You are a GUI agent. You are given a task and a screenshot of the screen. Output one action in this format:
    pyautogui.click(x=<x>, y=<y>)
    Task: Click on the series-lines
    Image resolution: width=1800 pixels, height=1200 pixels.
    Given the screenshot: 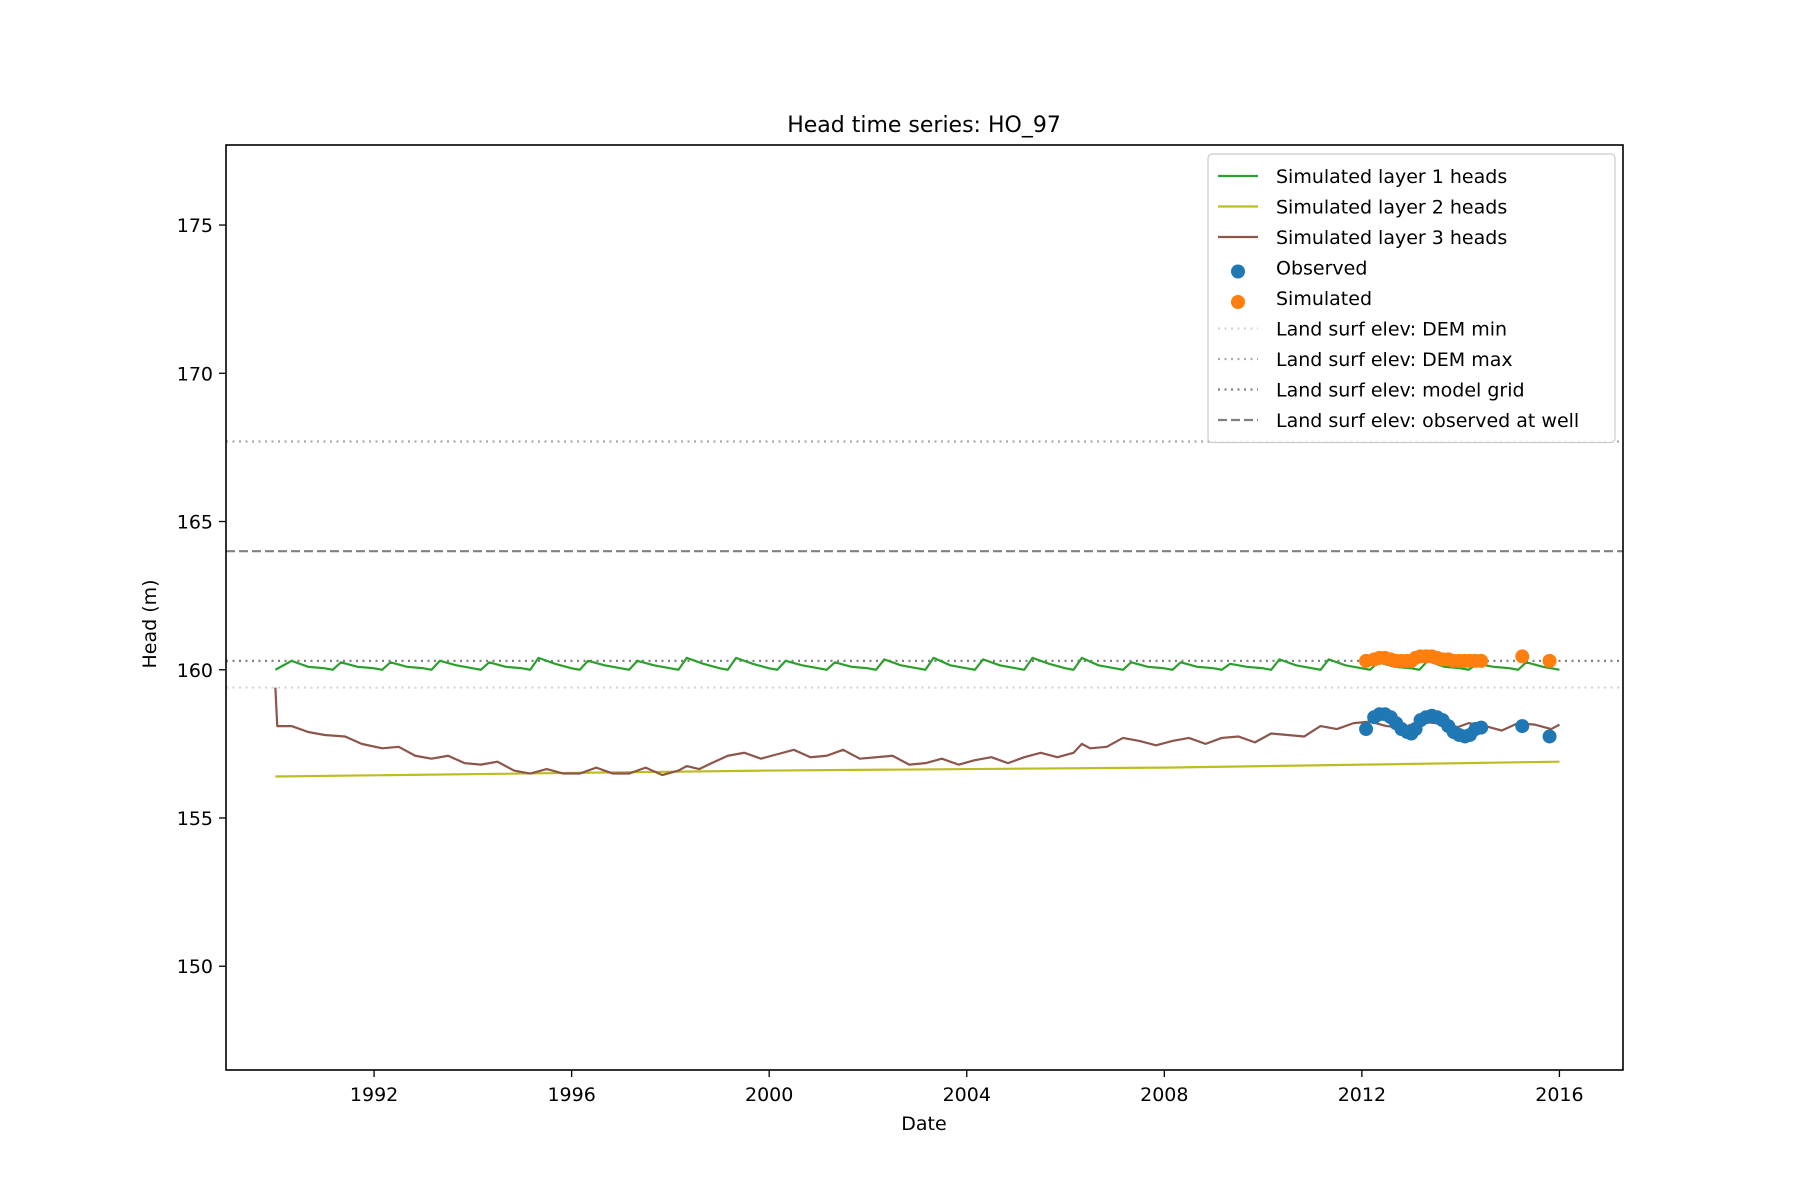 What is the action you would take?
    pyautogui.click(x=917, y=717)
    